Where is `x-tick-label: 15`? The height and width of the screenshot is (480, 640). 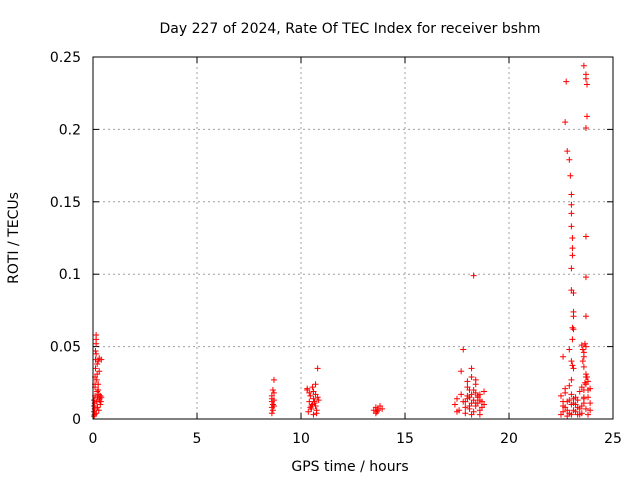 x-tick-label: 15 is located at coordinates (405, 439).